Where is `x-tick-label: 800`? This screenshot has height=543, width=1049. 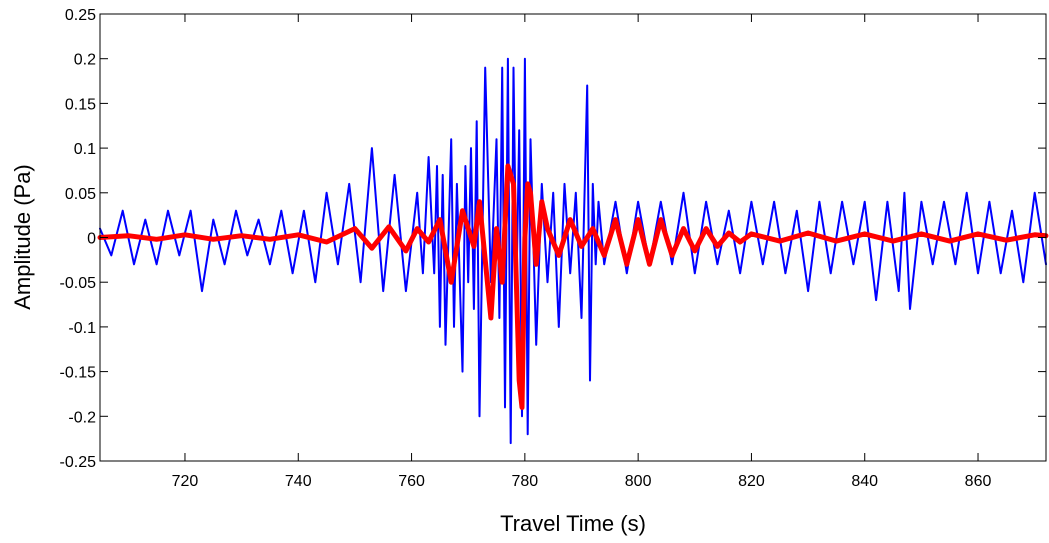
x-tick-label: 800 is located at coordinates (638, 481).